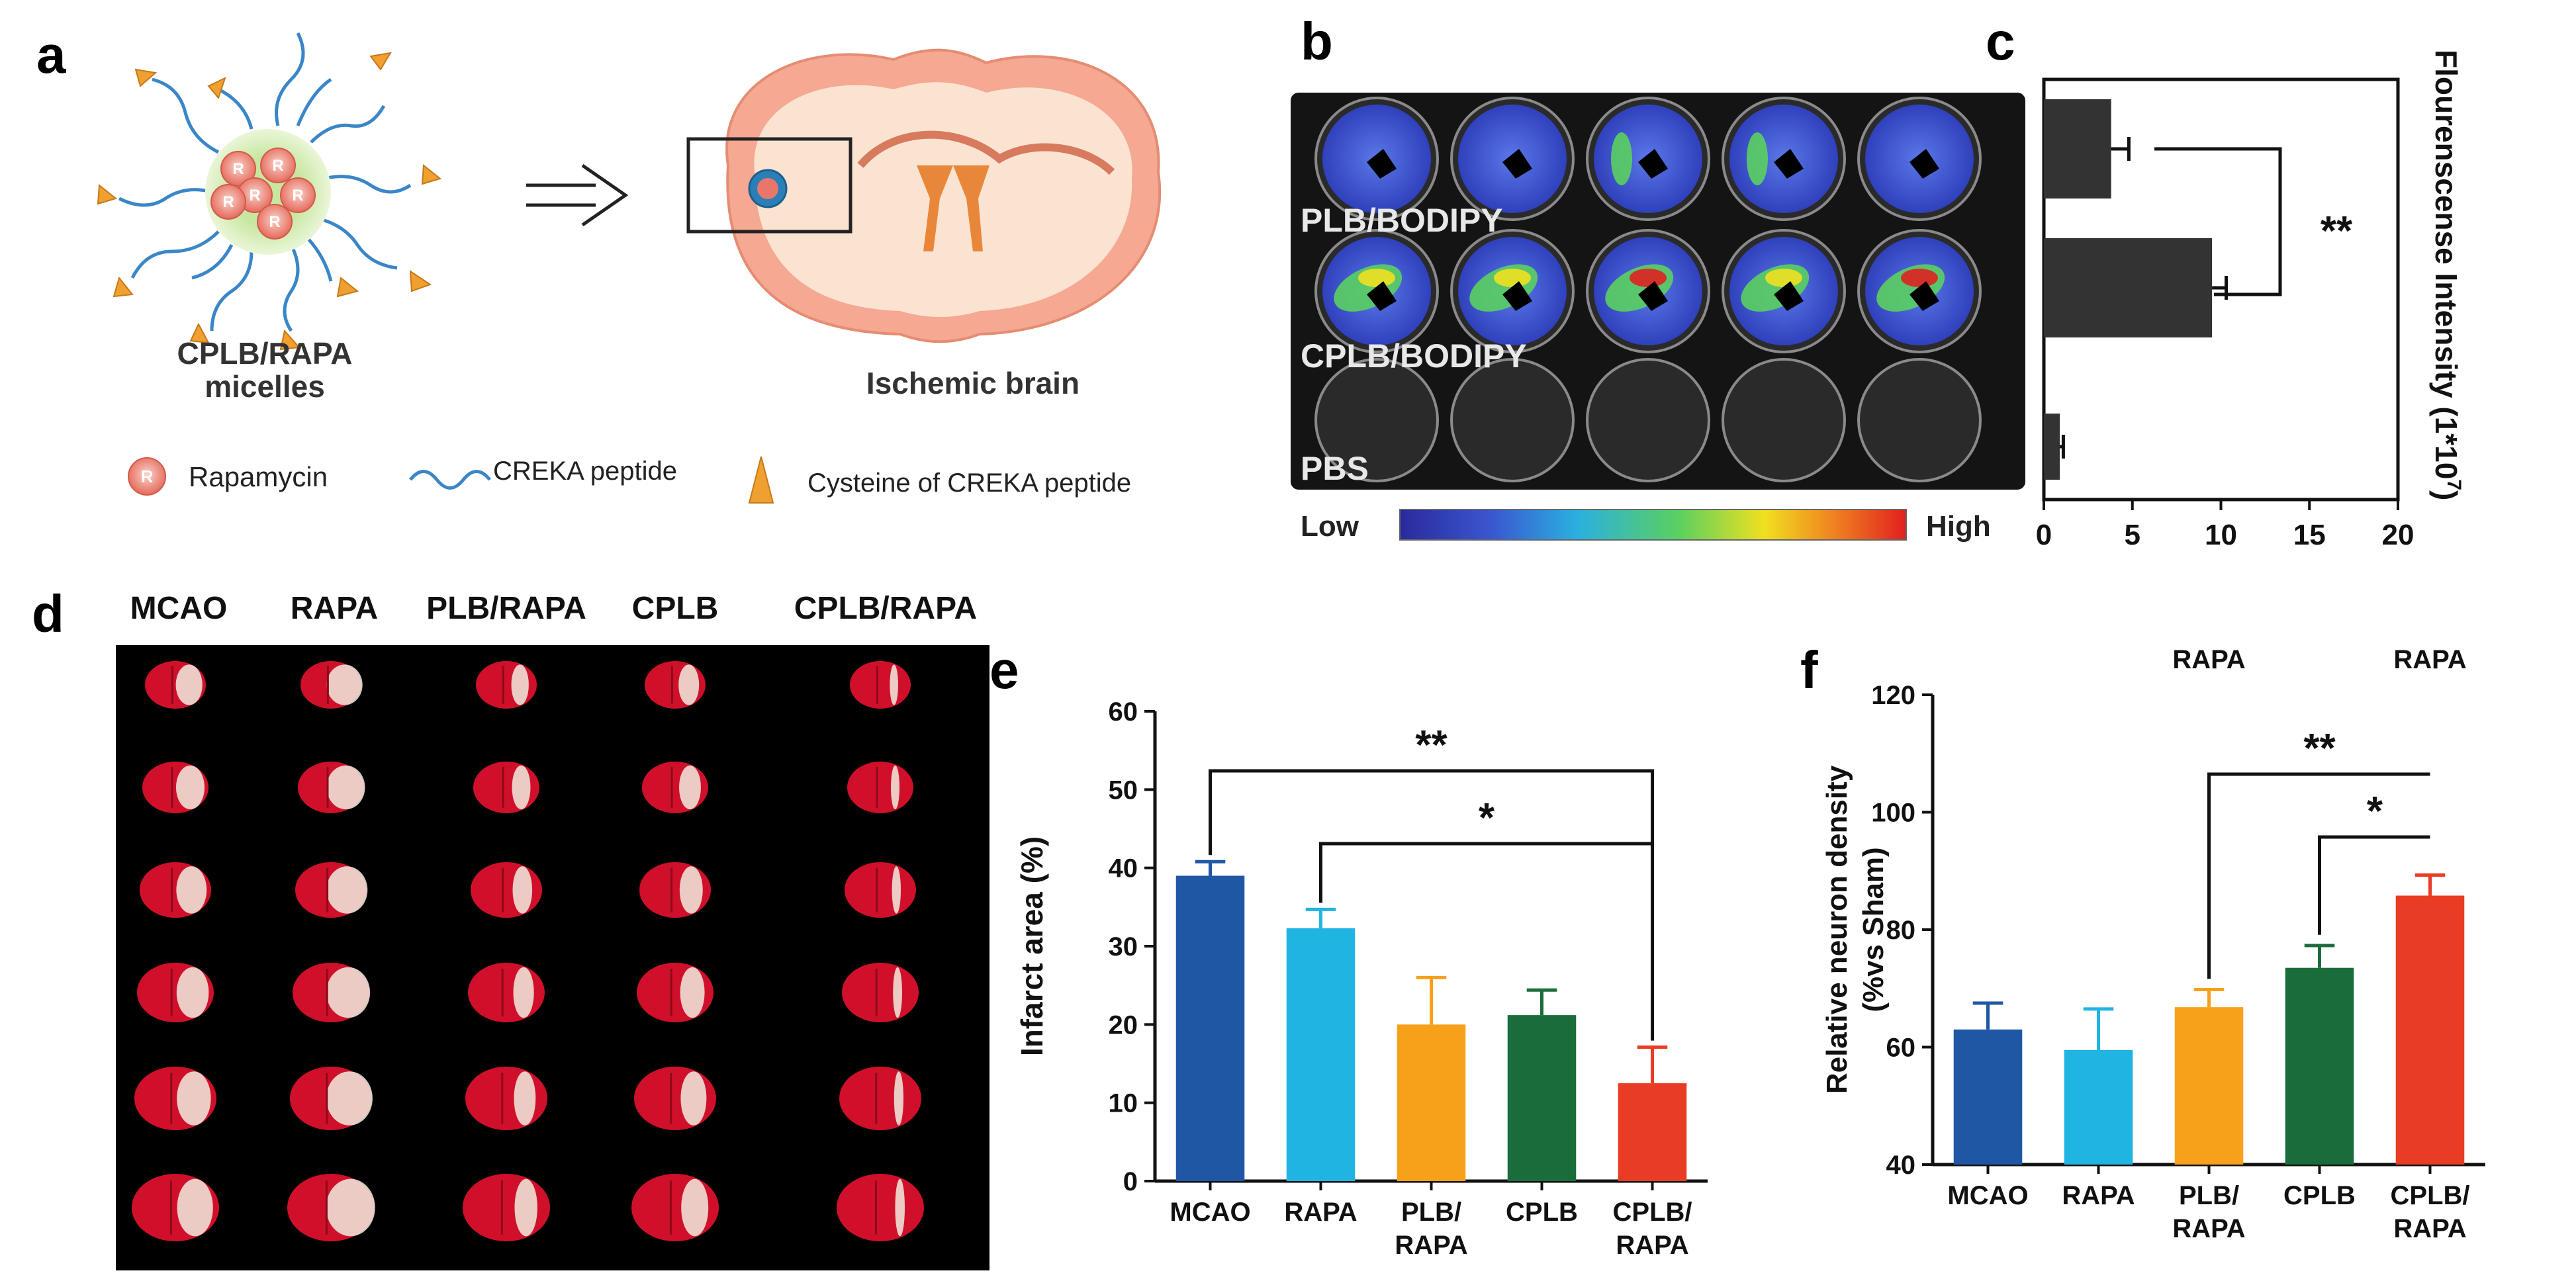 The width and height of the screenshot is (2576, 1283). I want to click on photo-column-labels: MCAO RAPA PLB/RAPA CPLB CPLB/RAPA, so click(554, 608).